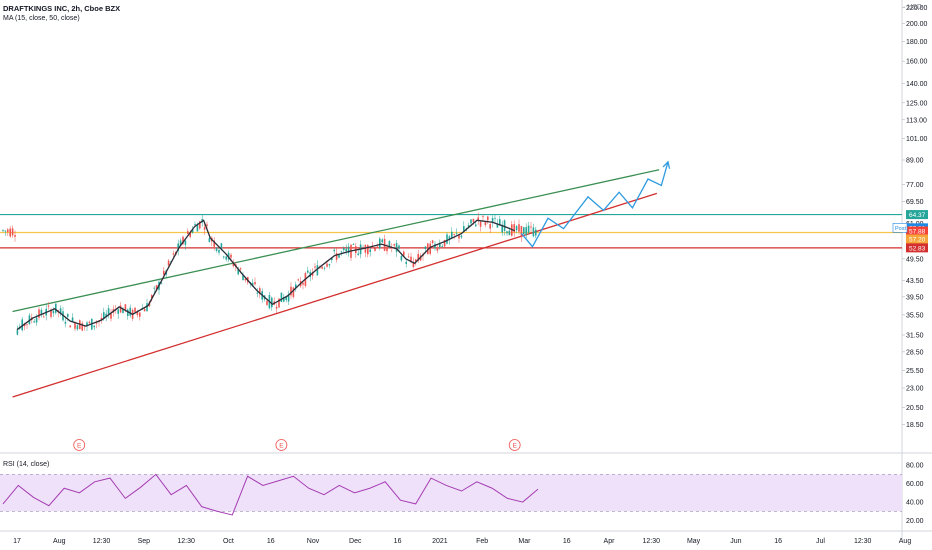 The image size is (932, 550). What do you see at coordinates (265, 275) in the screenshot?
I see `ma-line` at bounding box center [265, 275].